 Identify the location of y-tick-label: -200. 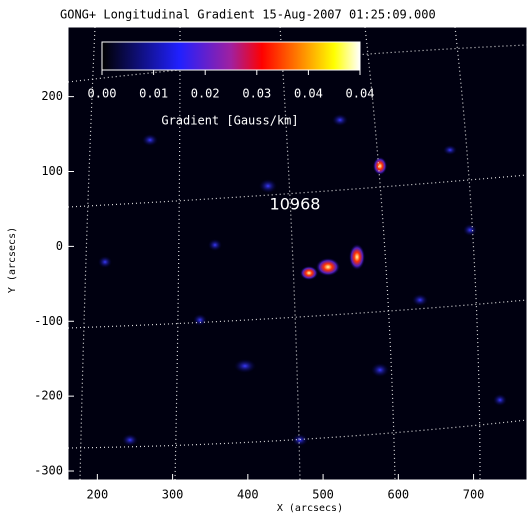
(48, 396).